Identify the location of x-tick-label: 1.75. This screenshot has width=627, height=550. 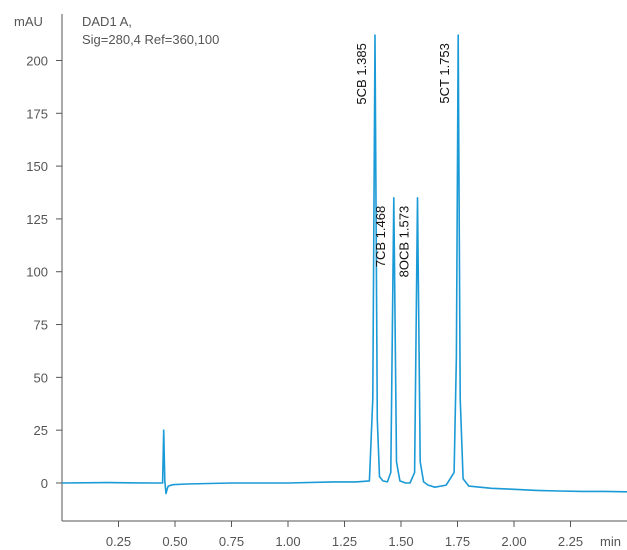
(457, 541).